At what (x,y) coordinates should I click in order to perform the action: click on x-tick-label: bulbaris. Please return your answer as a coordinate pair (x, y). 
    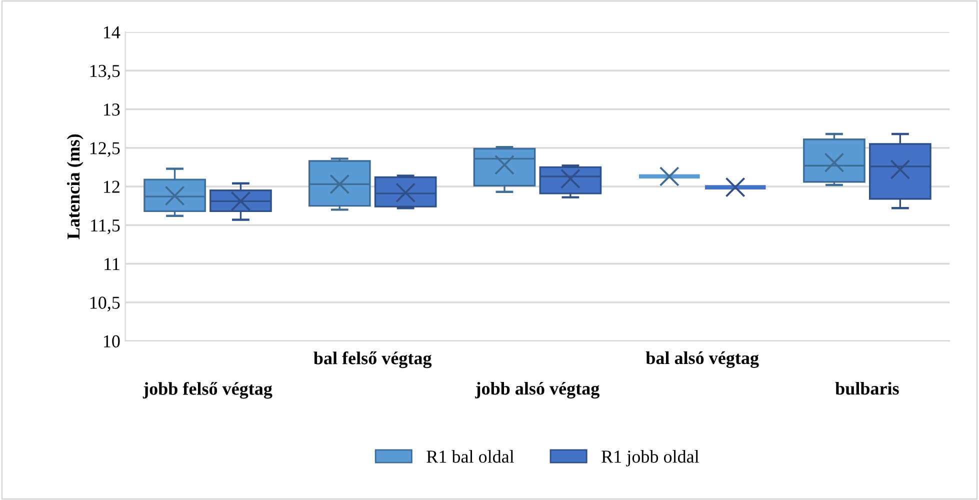
    Looking at the image, I should click on (867, 388).